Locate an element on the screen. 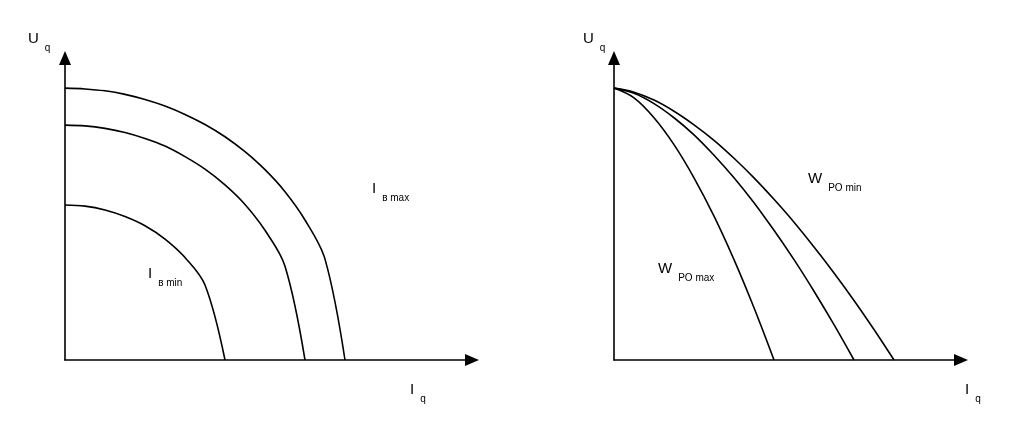 The width and height of the screenshot is (1024, 428). annotation: WPO max is located at coordinates (686, 271).